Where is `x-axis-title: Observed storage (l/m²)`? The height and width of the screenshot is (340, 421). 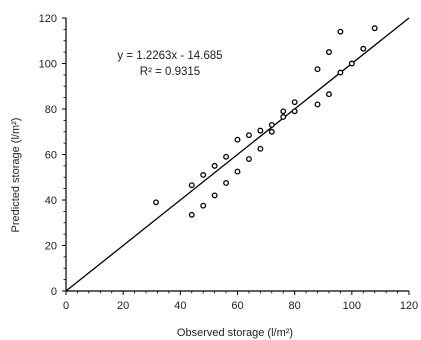
x-axis-title: Observed storage (l/m²) is located at coordinates (235, 333).